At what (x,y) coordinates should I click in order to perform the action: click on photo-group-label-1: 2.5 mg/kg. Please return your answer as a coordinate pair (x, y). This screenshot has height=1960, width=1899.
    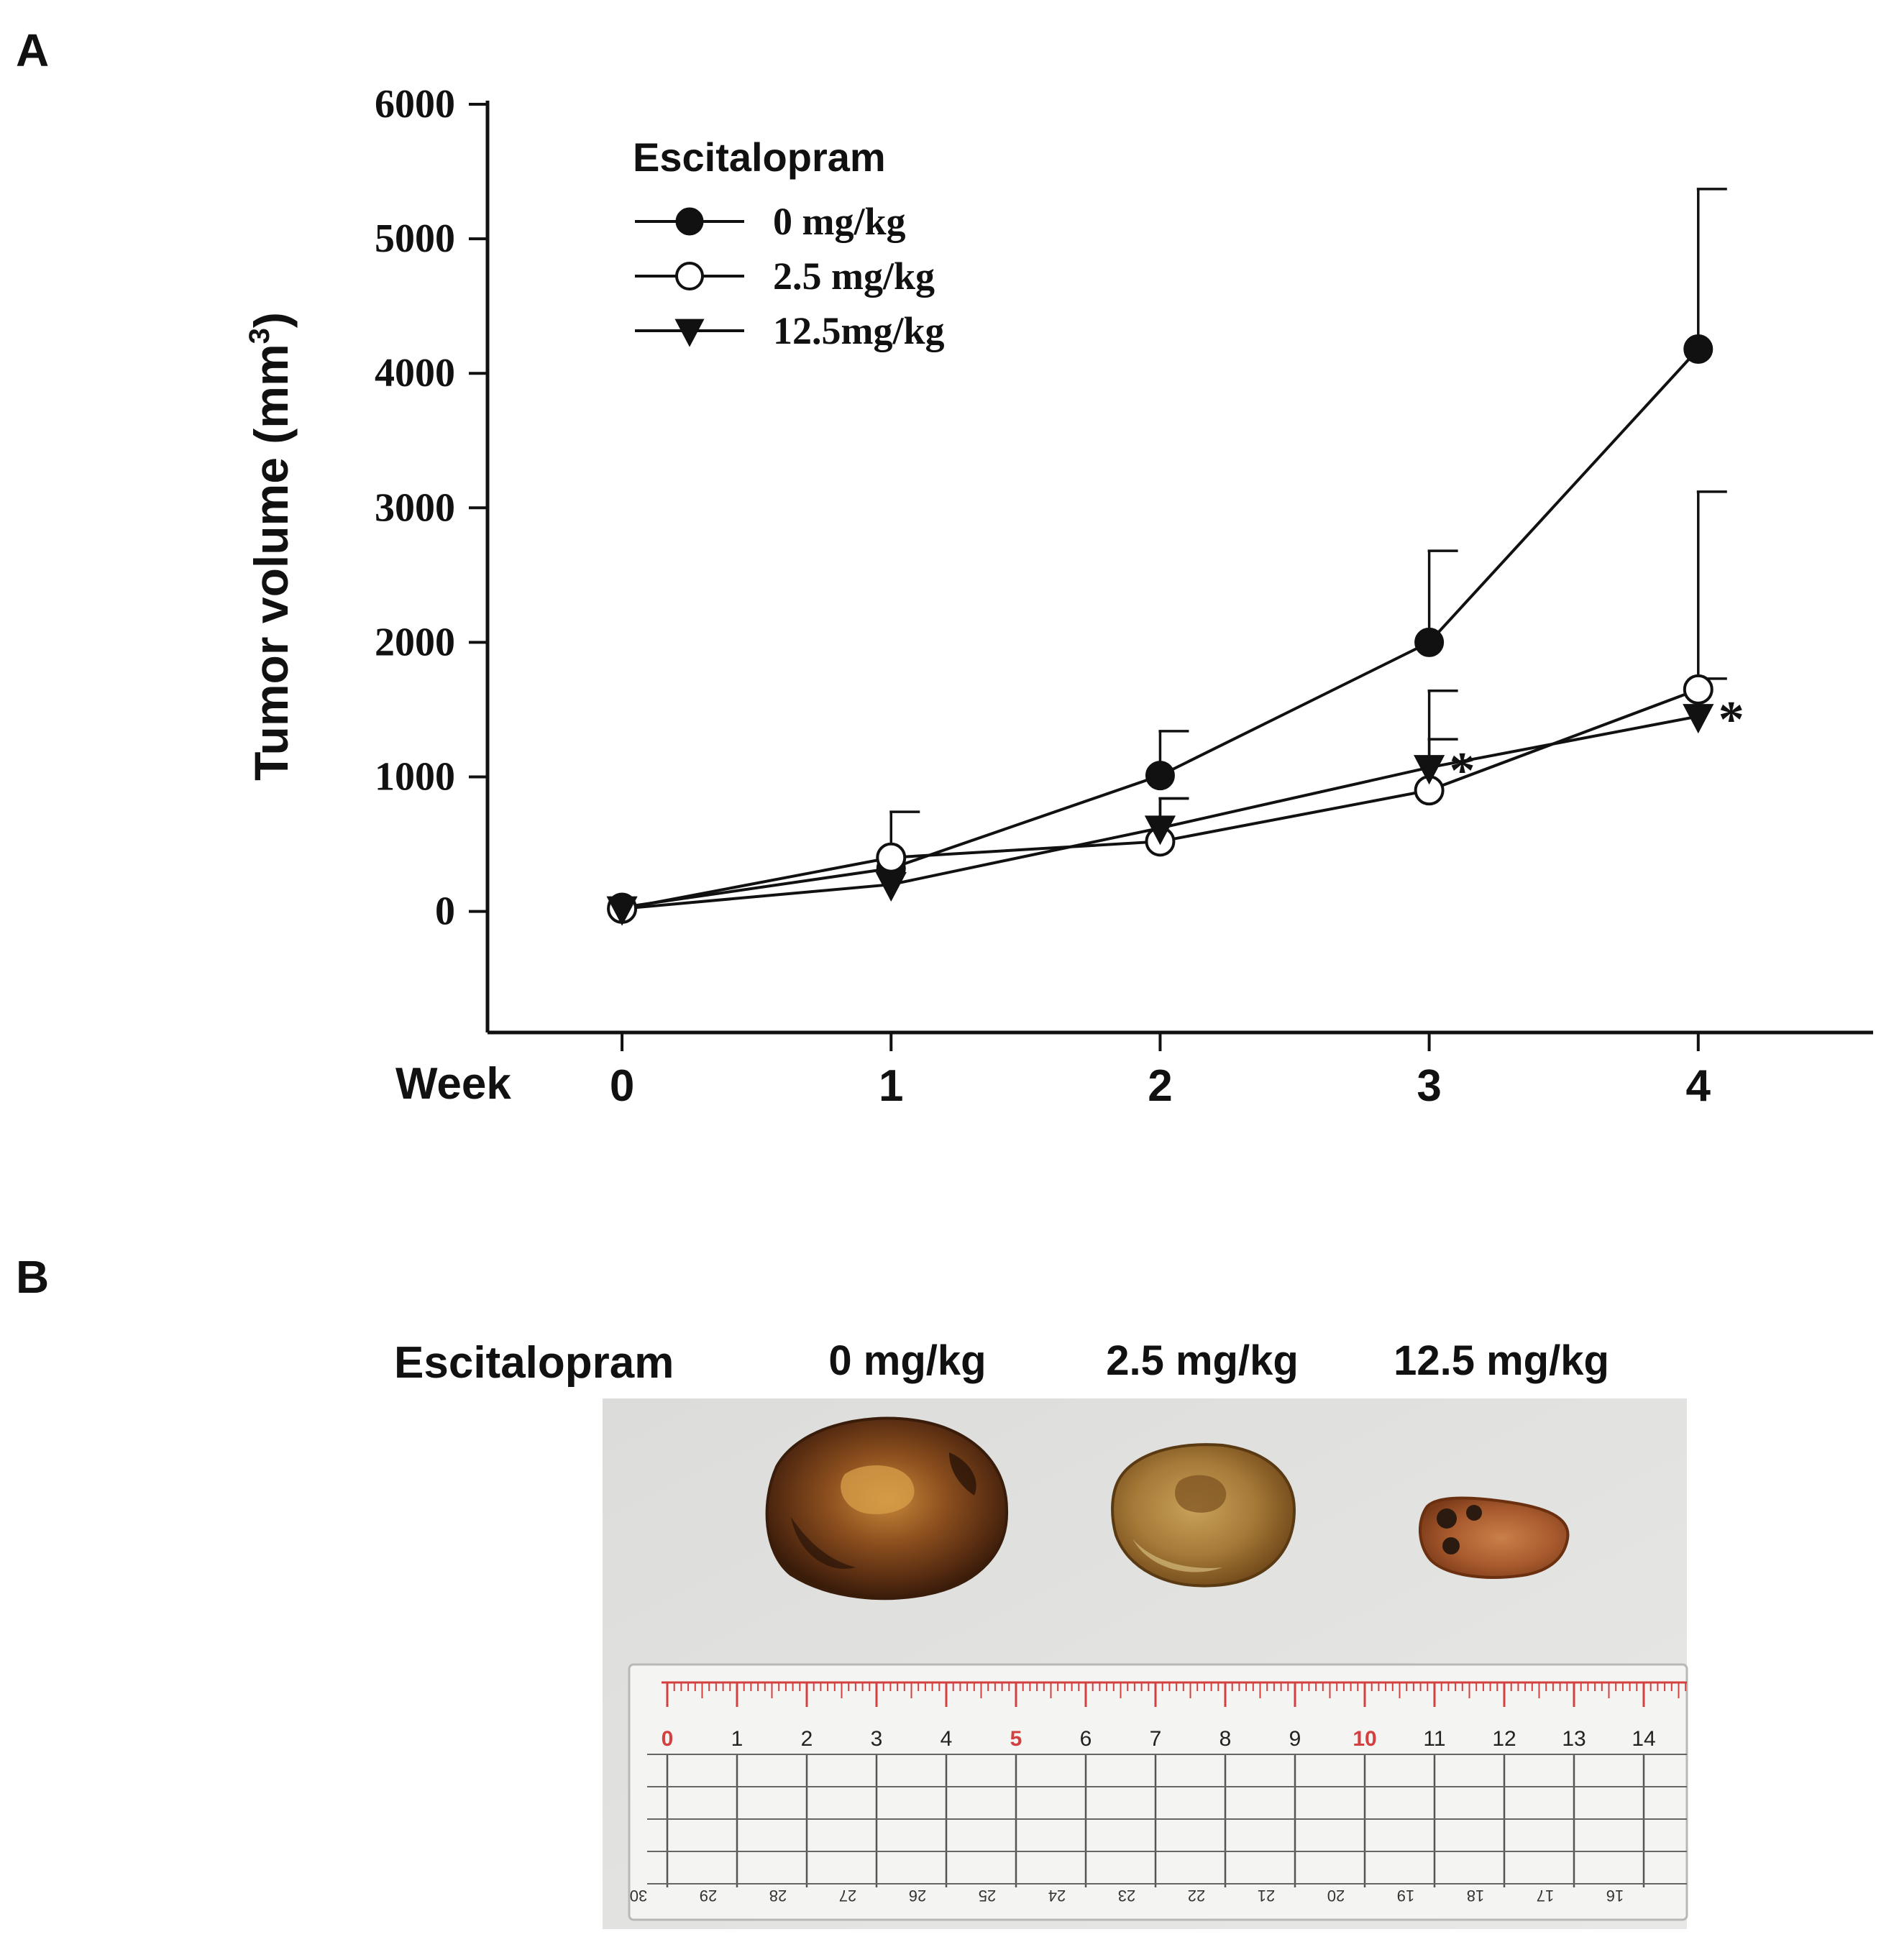
    Looking at the image, I should click on (1202, 1360).